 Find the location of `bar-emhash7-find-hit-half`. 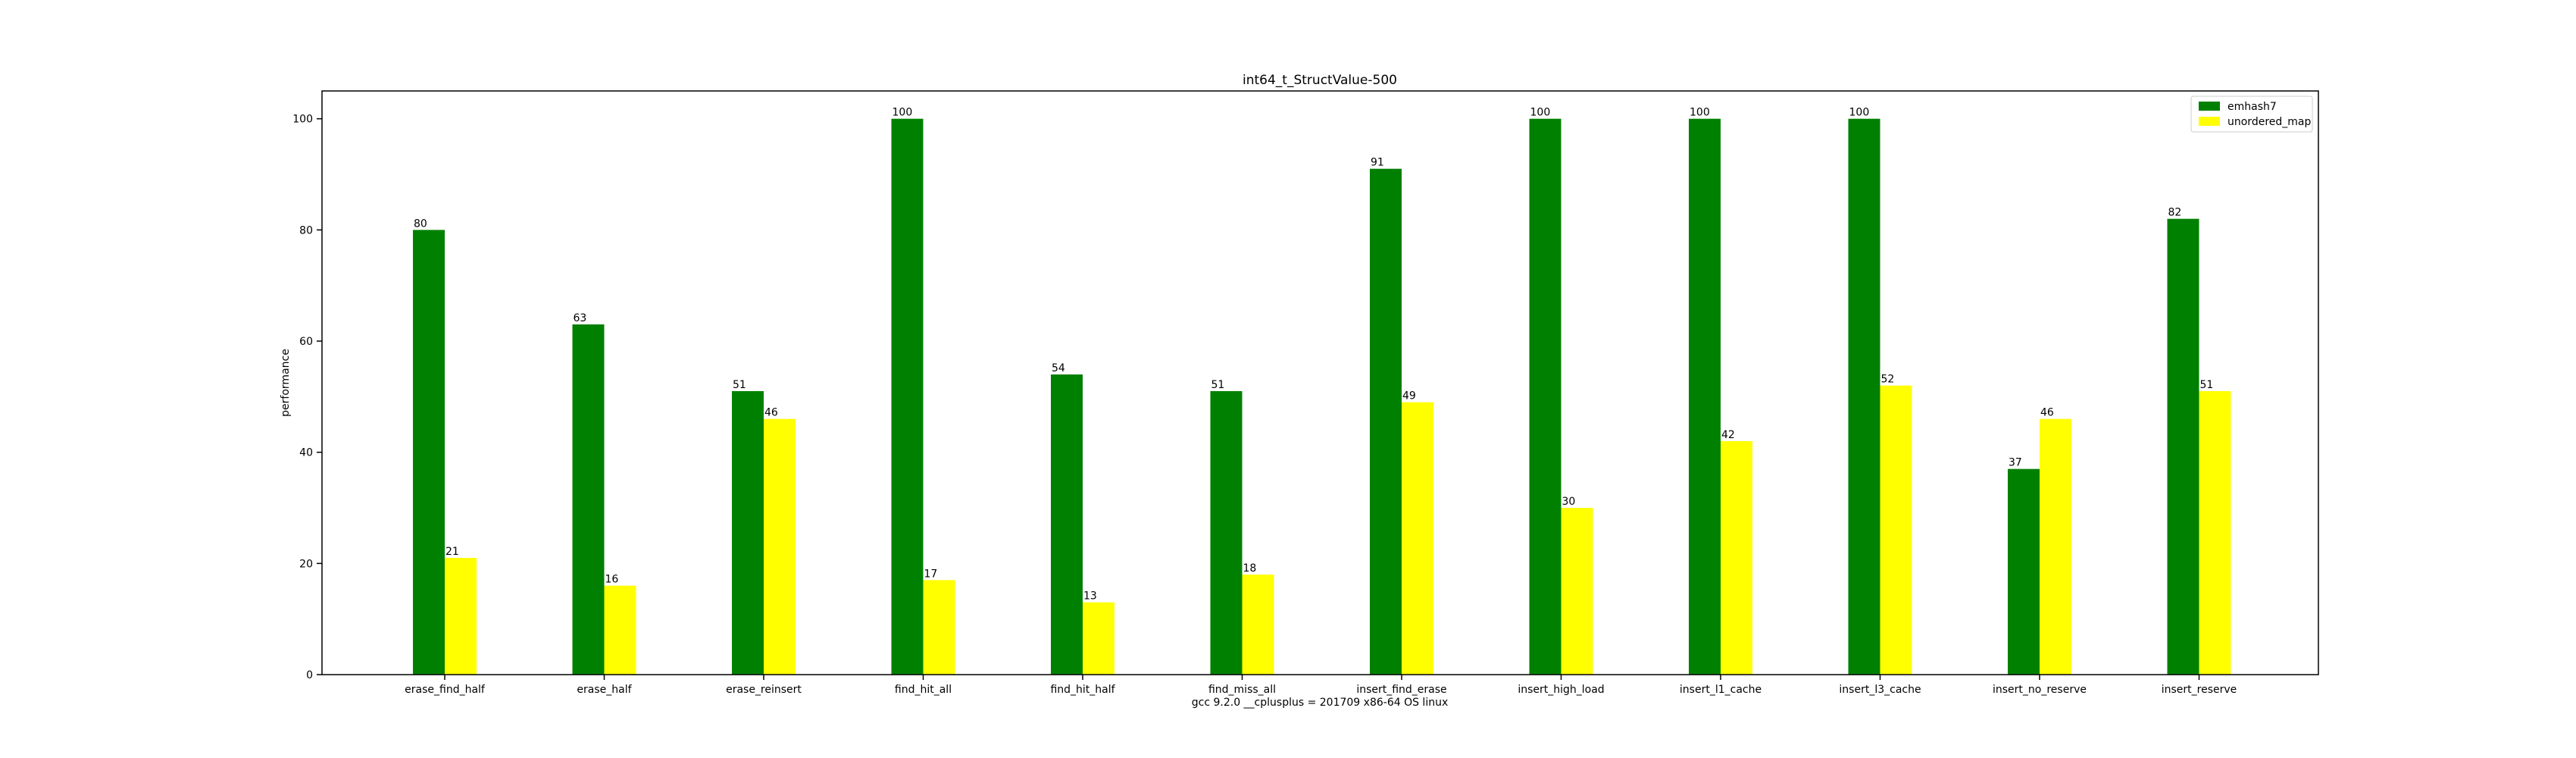

bar-emhash7-find-hit-half is located at coordinates (1067, 524).